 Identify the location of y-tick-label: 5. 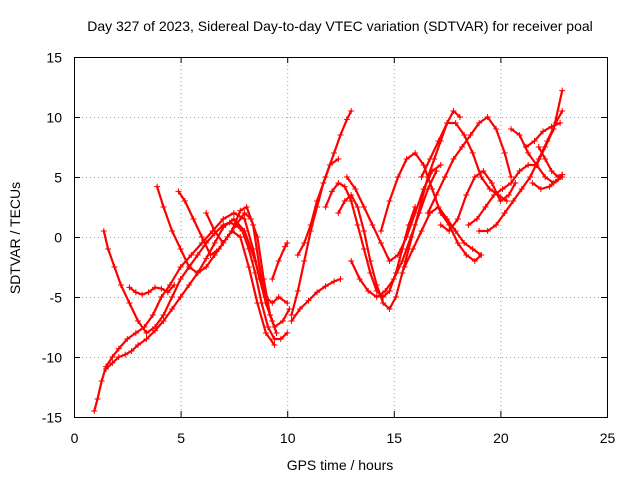
(58, 178).